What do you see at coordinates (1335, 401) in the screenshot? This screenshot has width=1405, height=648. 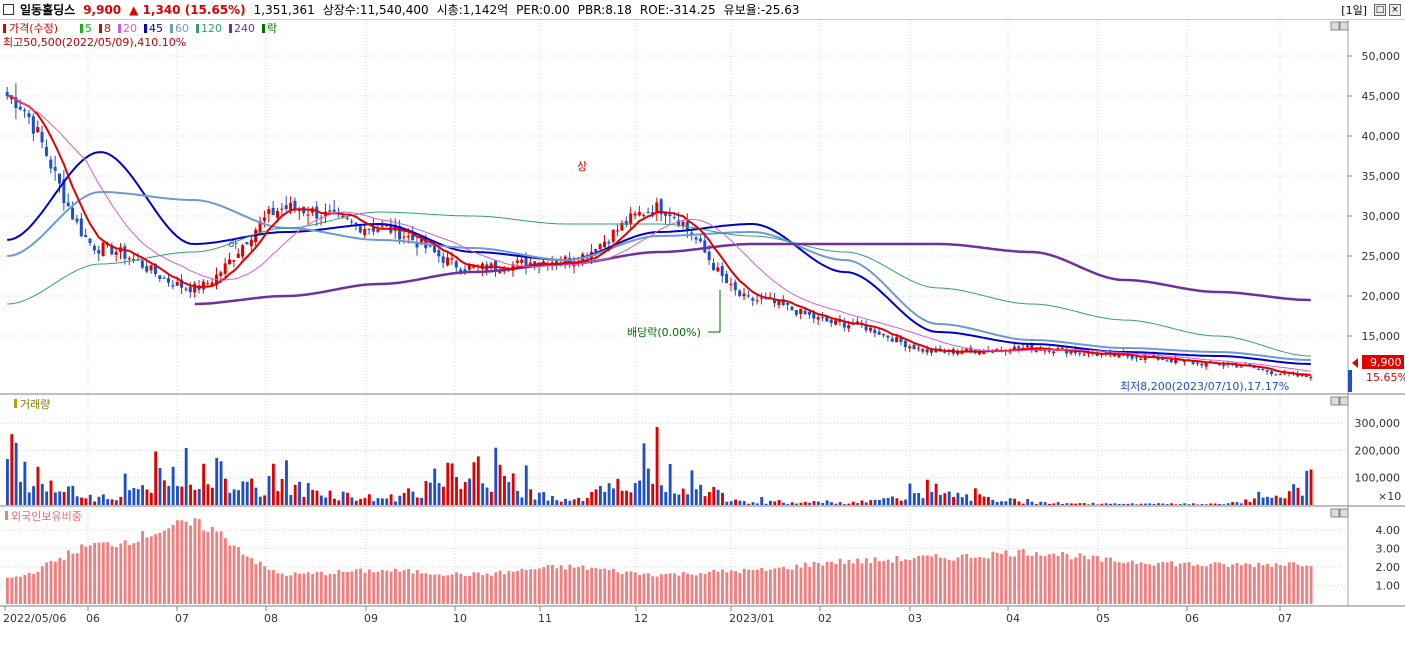 I see `volume-panel-min-button` at bounding box center [1335, 401].